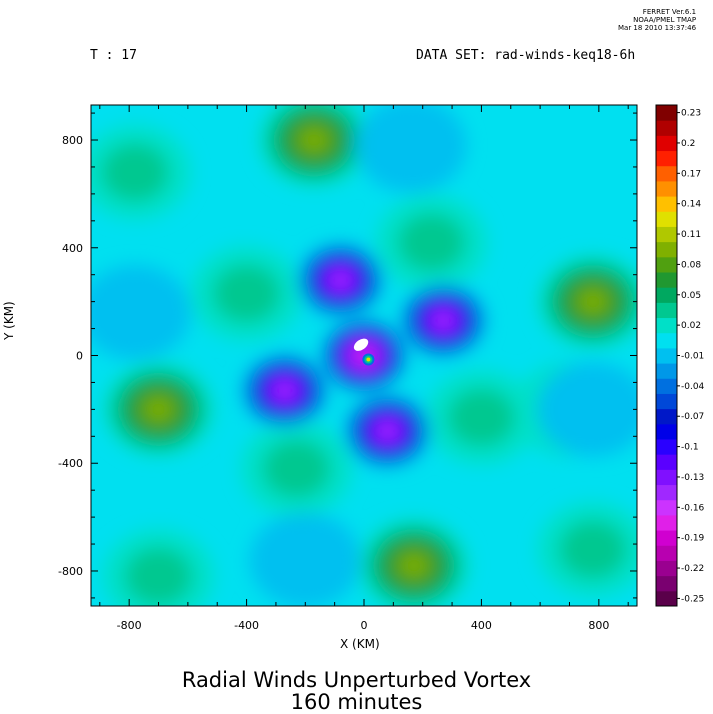 The width and height of the screenshot is (713, 714). Describe the element at coordinates (72, 248) in the screenshot. I see `y-tick-label: 400` at that location.